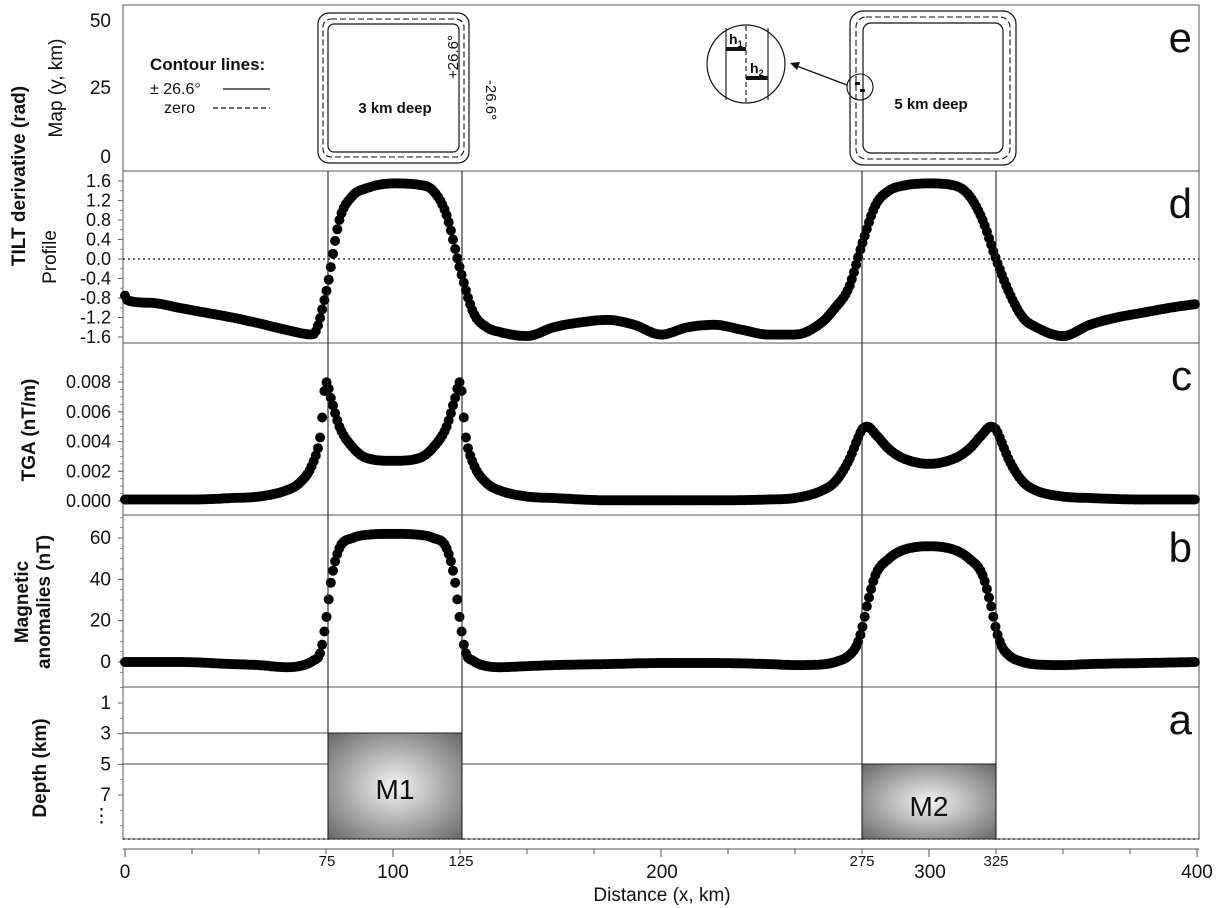  Describe the element at coordinates (490, 100) in the screenshot. I see `contour-minus-label: -26.6°` at that location.